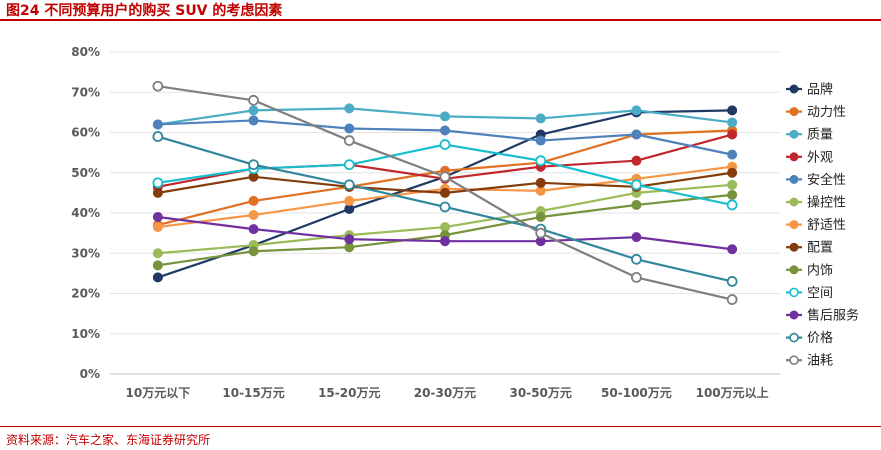  I want to click on legend-item: 品牌, so click(809, 90).